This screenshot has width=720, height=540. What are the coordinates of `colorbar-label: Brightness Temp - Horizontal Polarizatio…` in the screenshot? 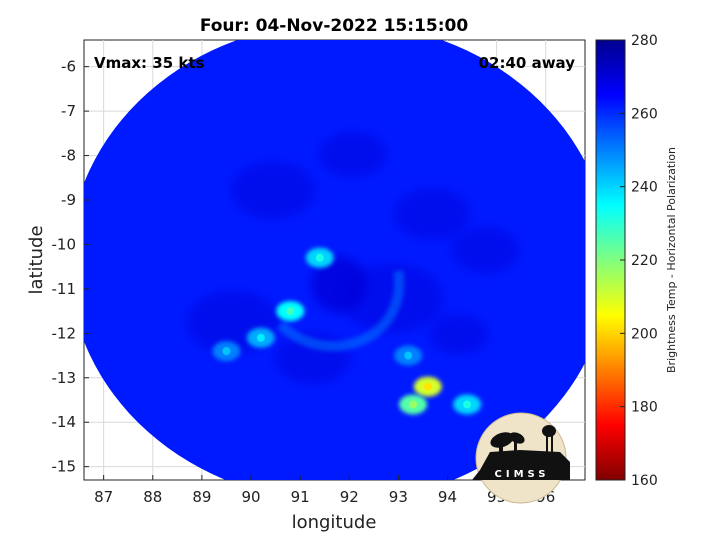 It's located at (671, 260).